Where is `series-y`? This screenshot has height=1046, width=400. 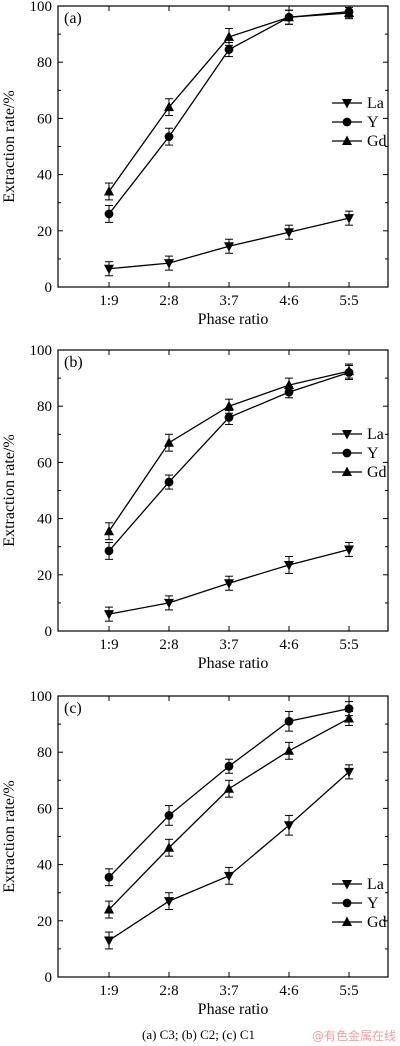
series-y is located at coordinates (229, 794).